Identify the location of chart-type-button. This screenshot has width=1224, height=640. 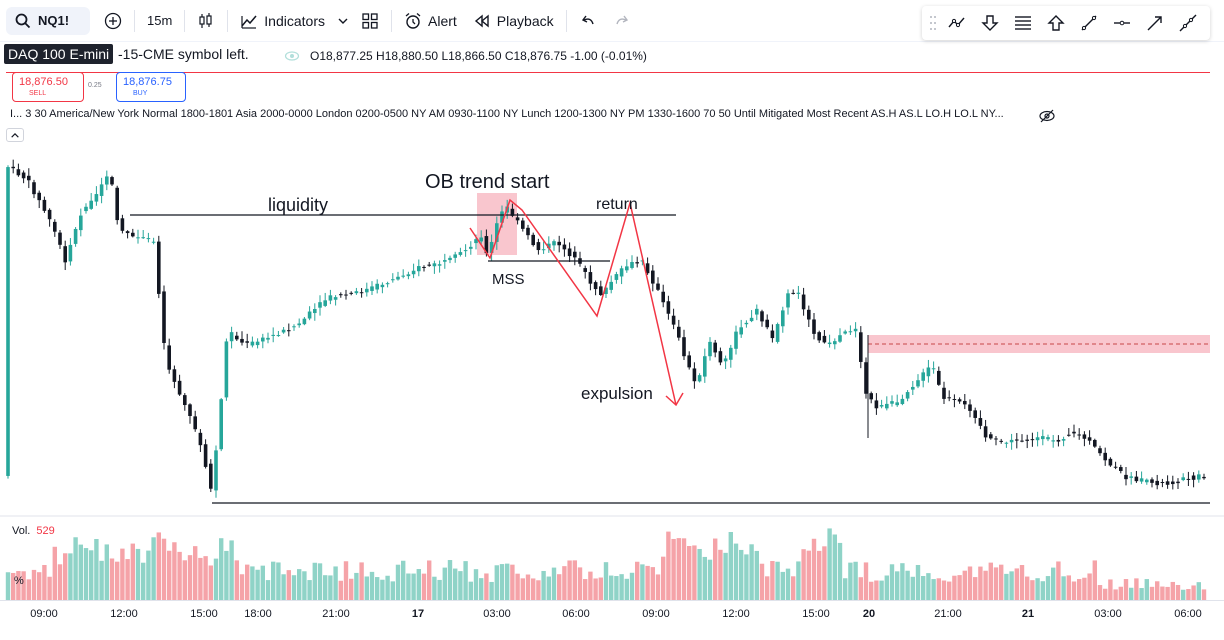
(206, 21).